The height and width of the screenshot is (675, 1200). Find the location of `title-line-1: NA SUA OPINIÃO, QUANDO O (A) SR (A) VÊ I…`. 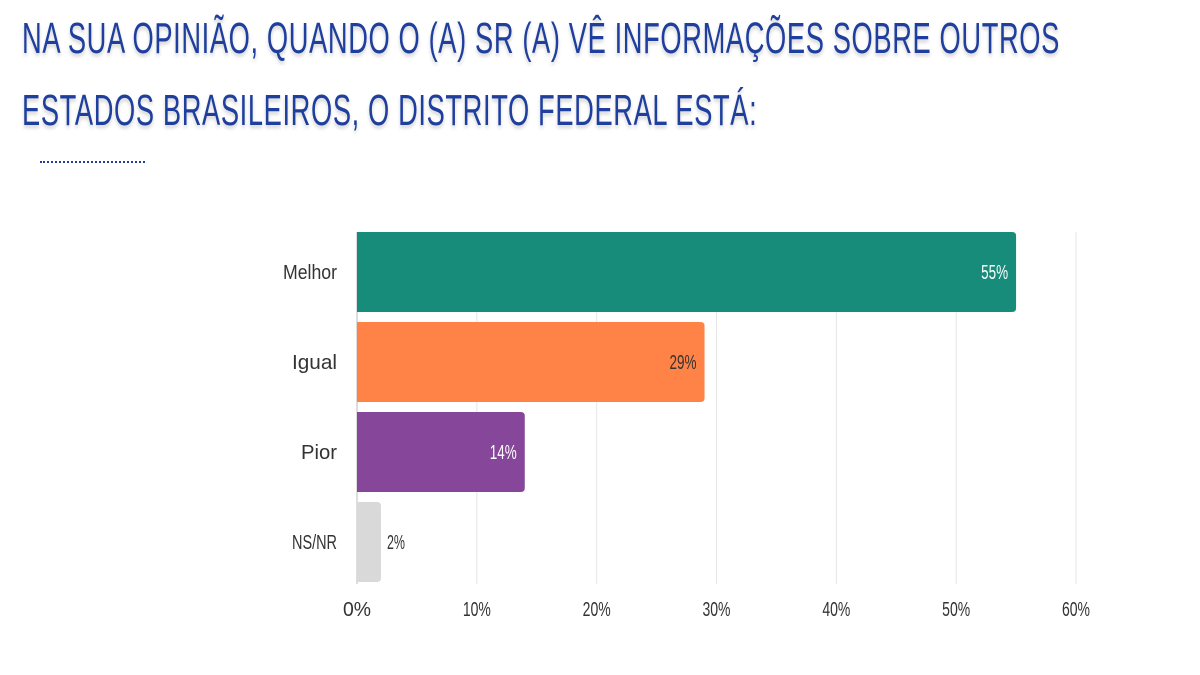

title-line-1: NA SUA OPINIÃO, QUANDO O (A) SR (A) VÊ I… is located at coordinates (541, 38).